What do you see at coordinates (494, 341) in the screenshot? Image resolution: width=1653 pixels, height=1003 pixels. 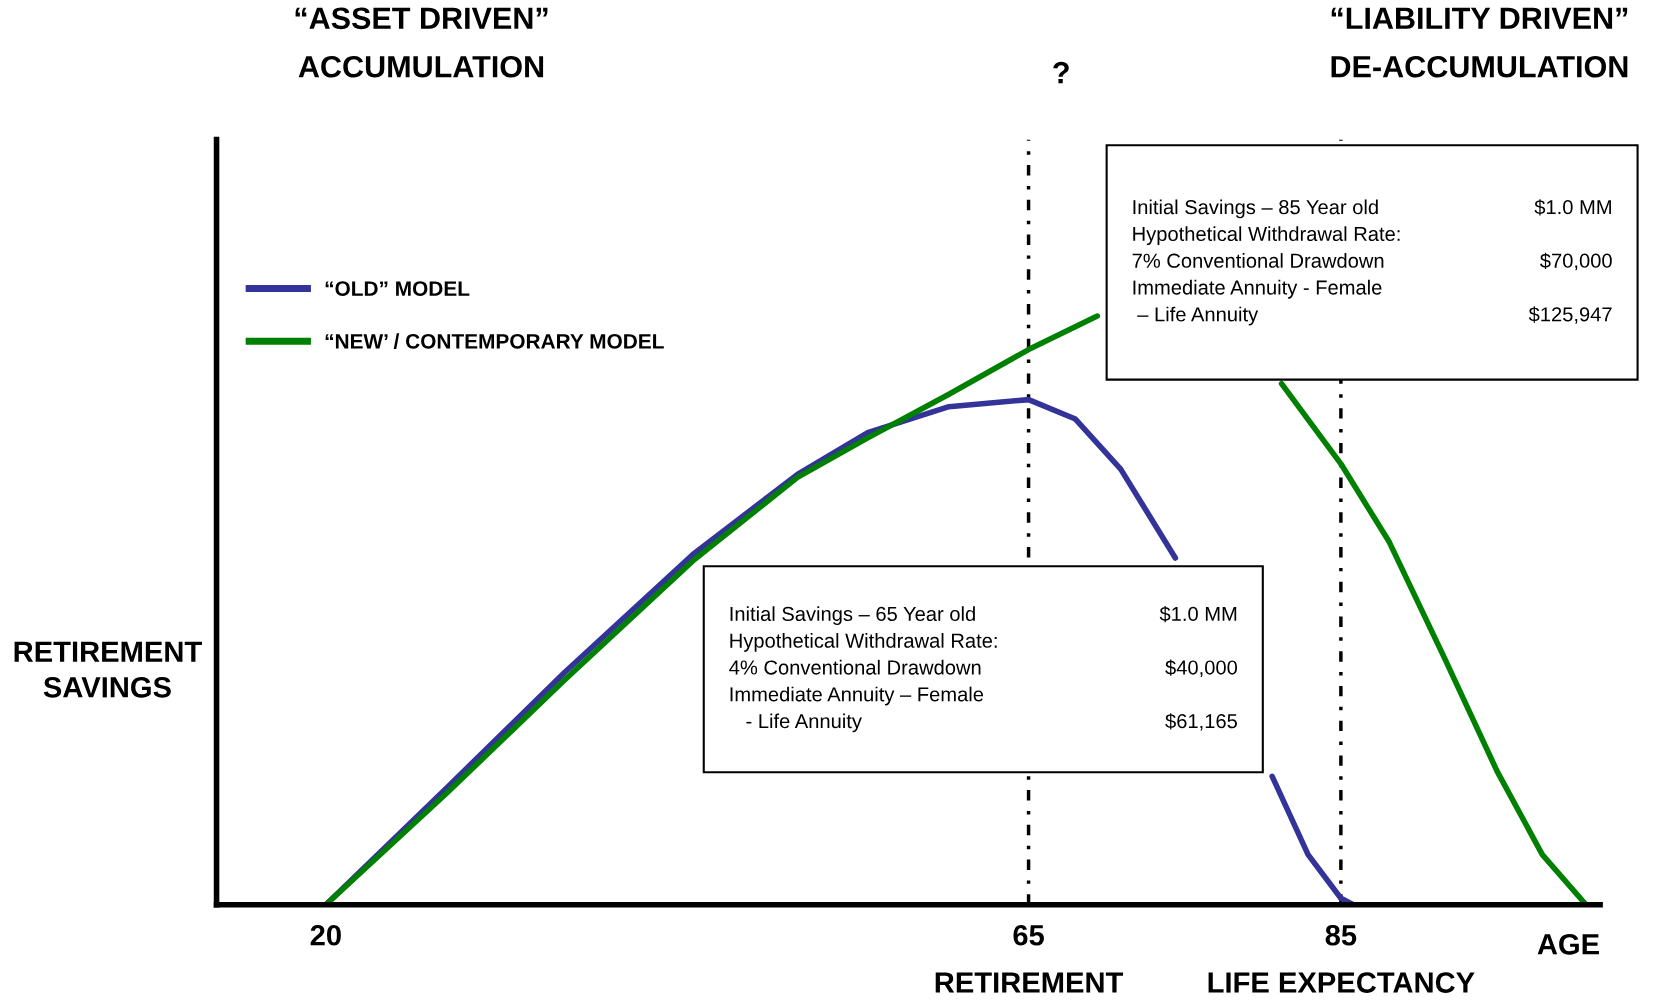 I see `legend-label: “NEW’ / CONTEMPORARY MODEL` at bounding box center [494, 341].